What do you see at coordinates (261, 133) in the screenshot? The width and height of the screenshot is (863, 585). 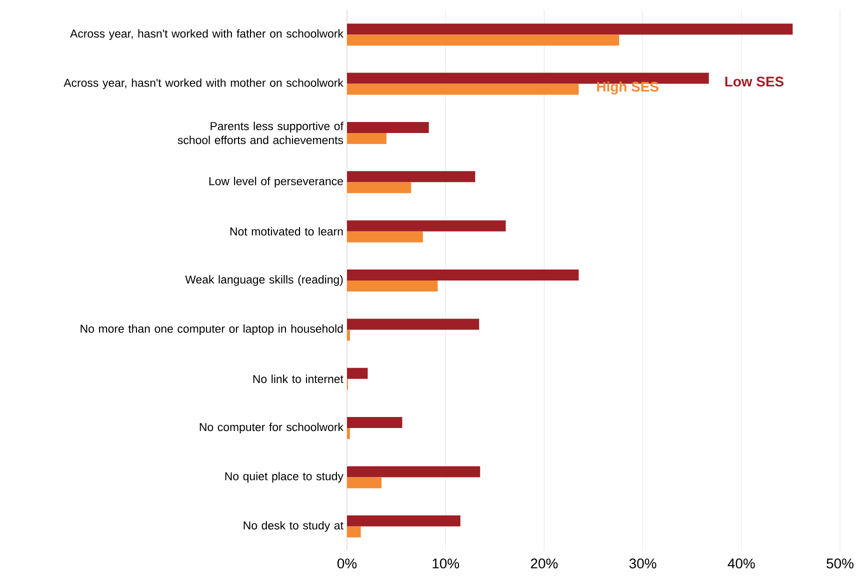 I see `y-tick-label: Parents less supportive of school efforts and achievements` at bounding box center [261, 133].